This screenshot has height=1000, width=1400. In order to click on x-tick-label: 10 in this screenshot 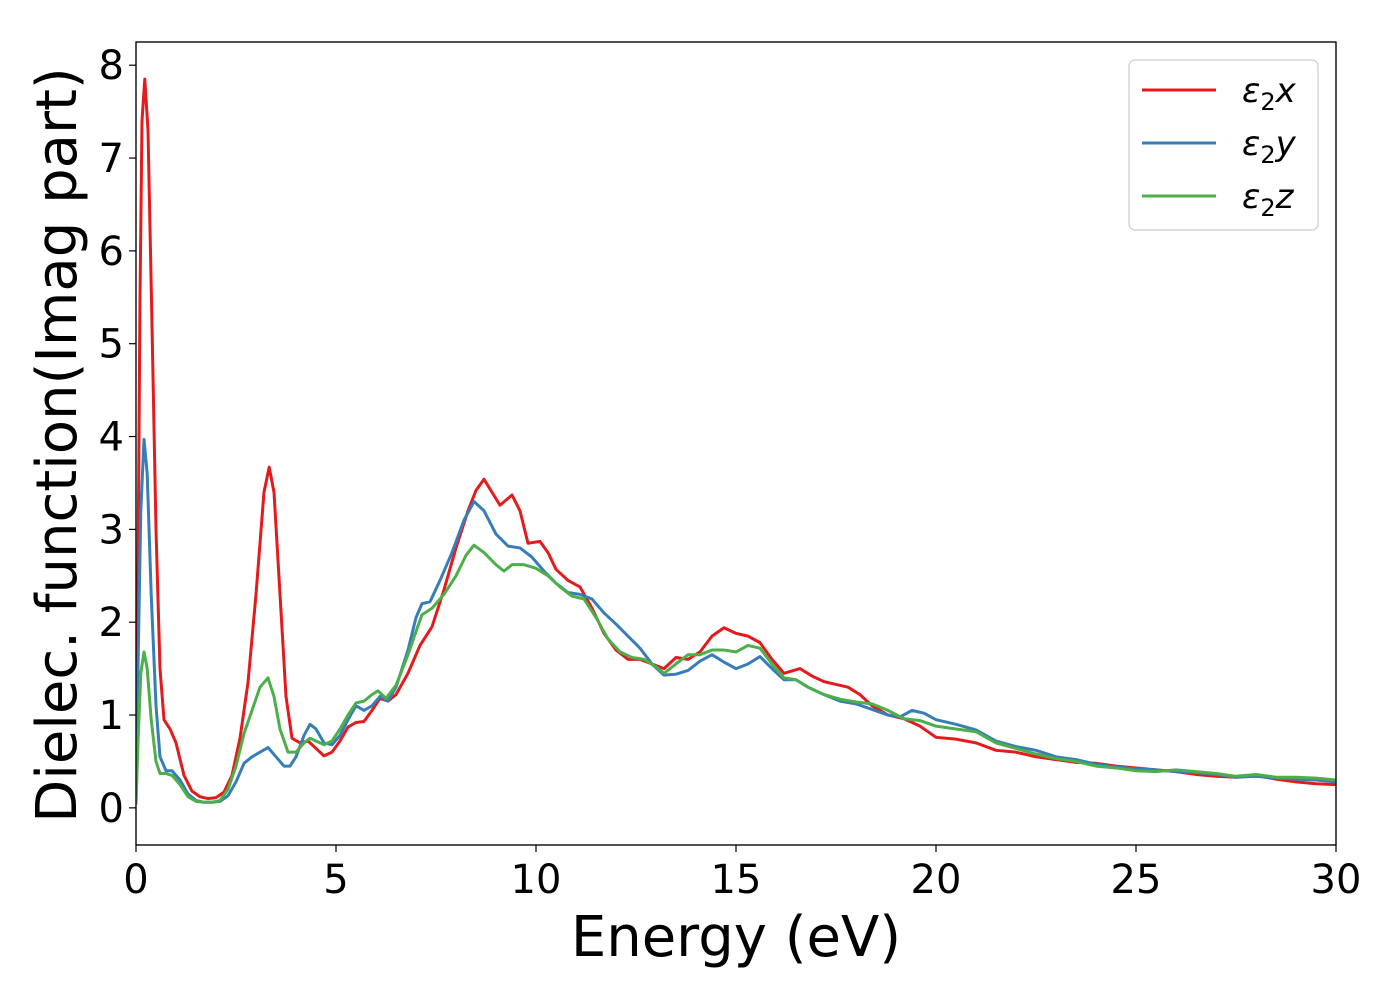, I will do `click(536, 880)`.